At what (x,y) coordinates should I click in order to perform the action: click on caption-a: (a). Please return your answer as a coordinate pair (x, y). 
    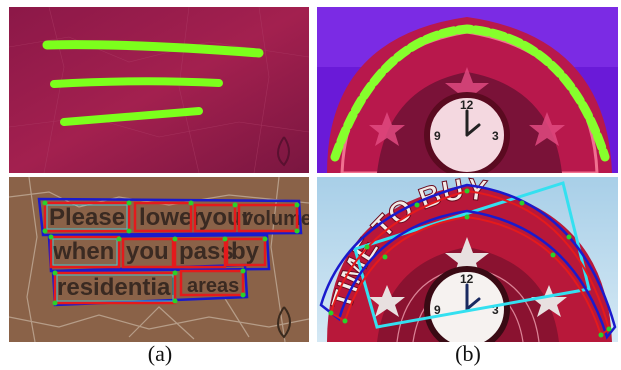
    Looking at the image, I should click on (160, 353).